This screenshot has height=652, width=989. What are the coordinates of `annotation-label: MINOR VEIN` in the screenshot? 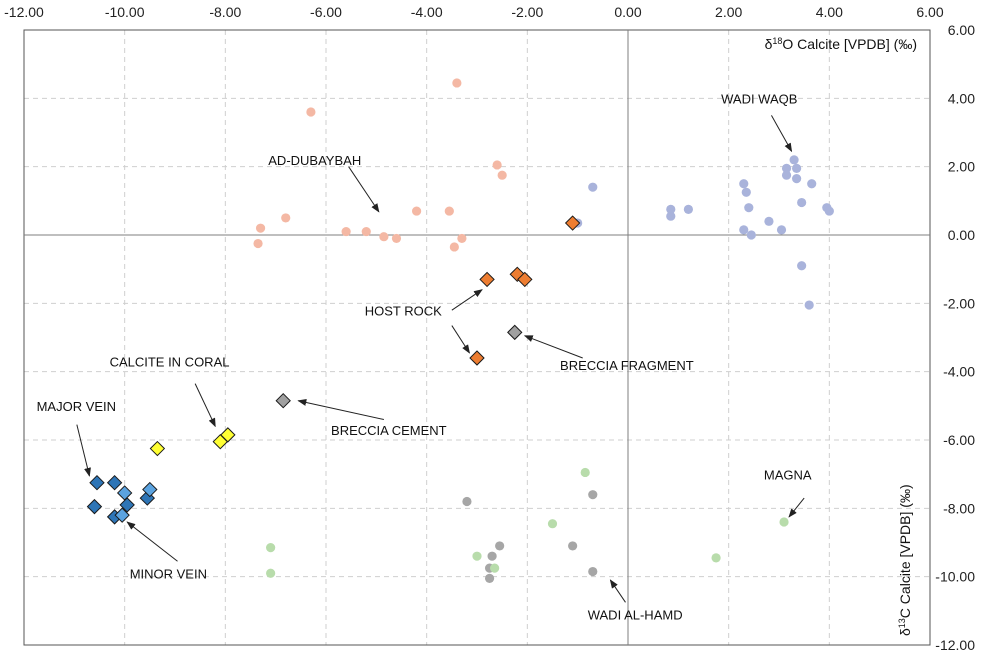 It's located at (168, 573).